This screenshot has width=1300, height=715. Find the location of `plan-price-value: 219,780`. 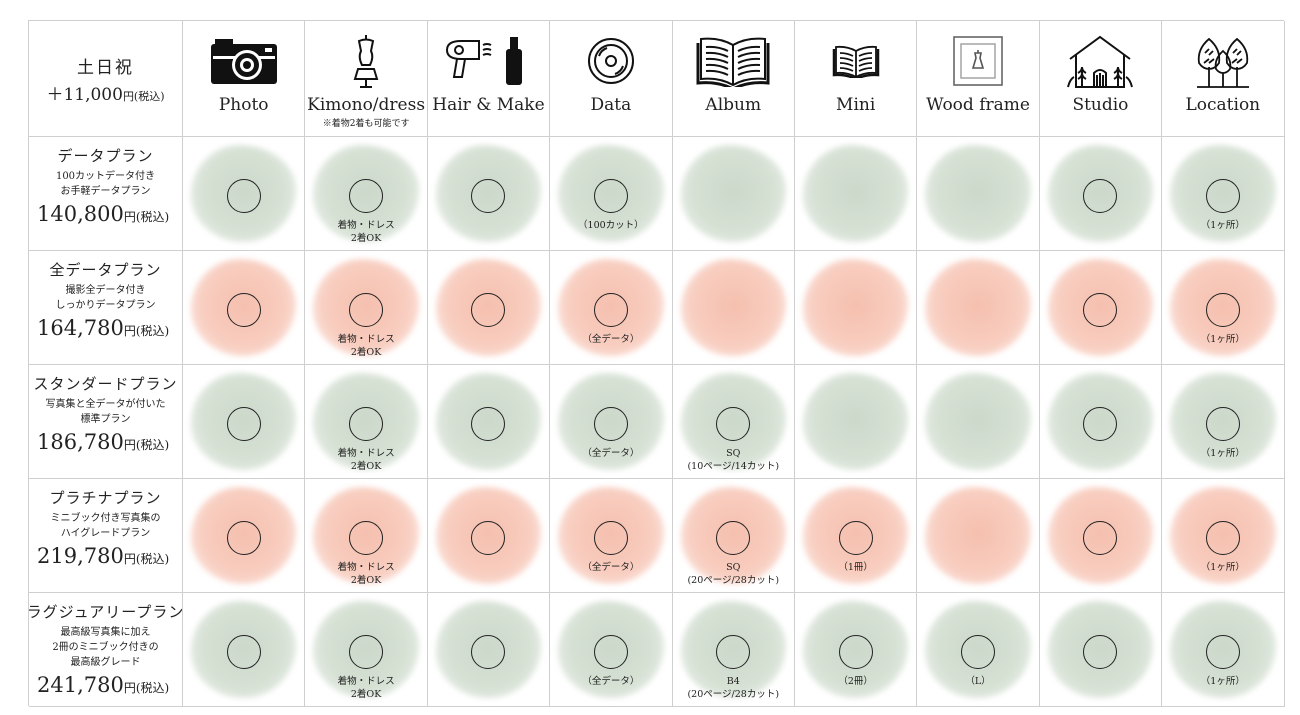

plan-price-value: 219,780 is located at coordinates (80, 556).